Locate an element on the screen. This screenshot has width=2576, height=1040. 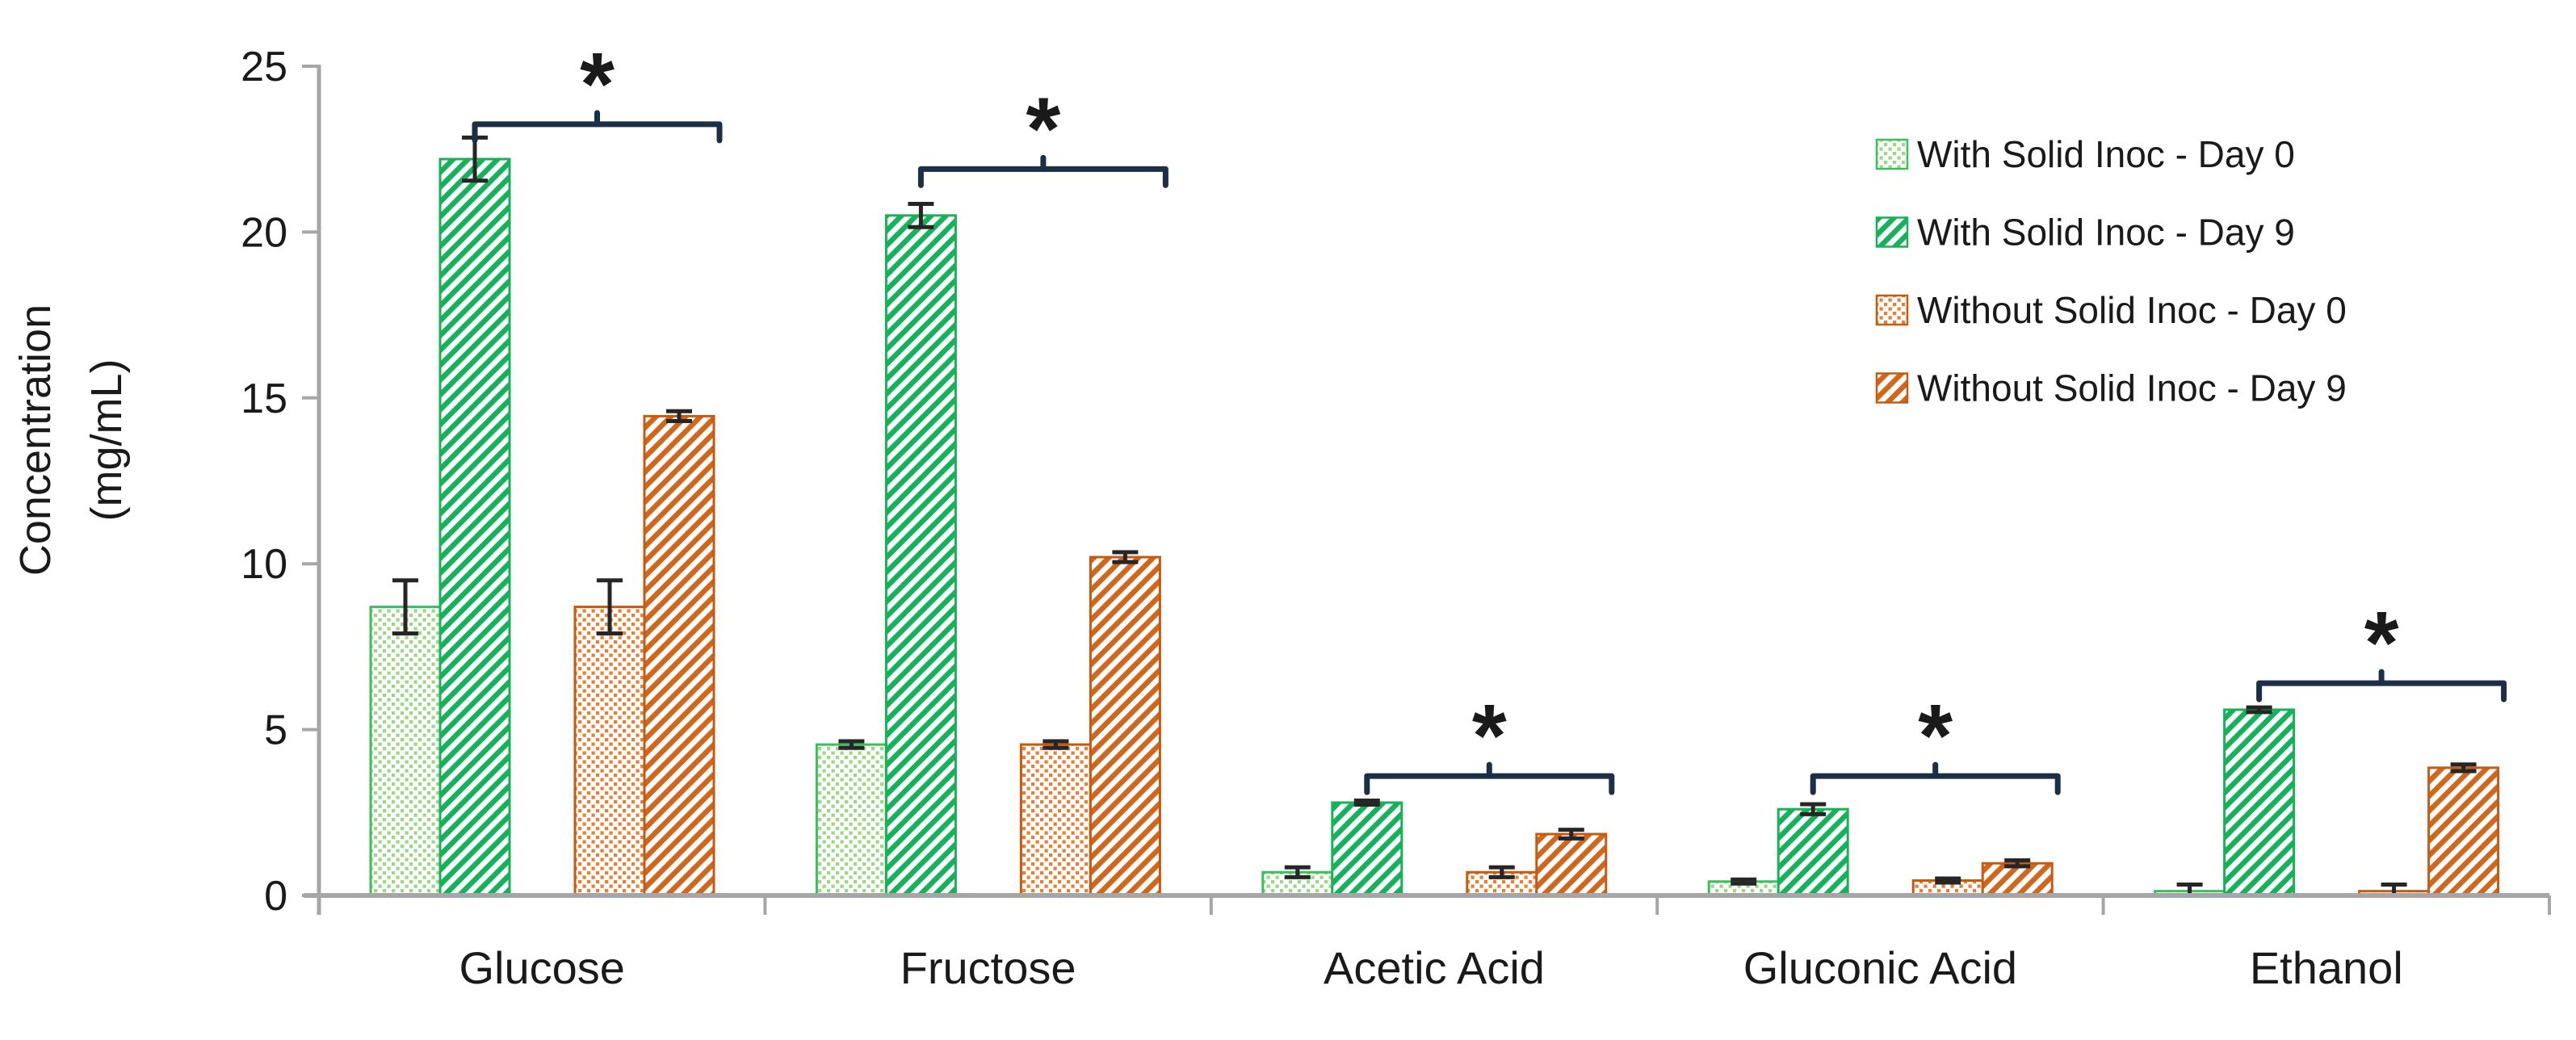
y-tick-label: 5 is located at coordinates (275, 730).